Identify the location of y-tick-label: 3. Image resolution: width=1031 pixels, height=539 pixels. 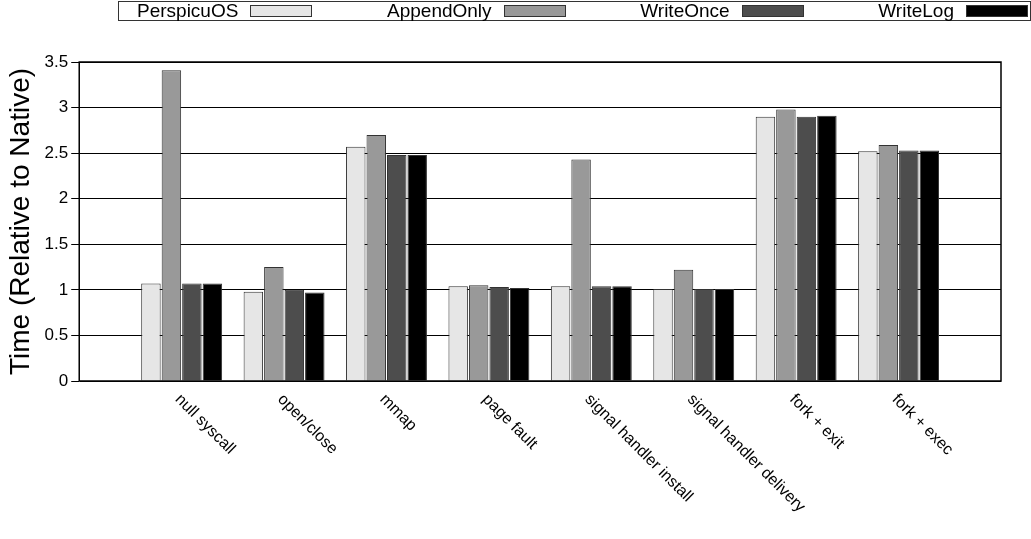
(63, 107).